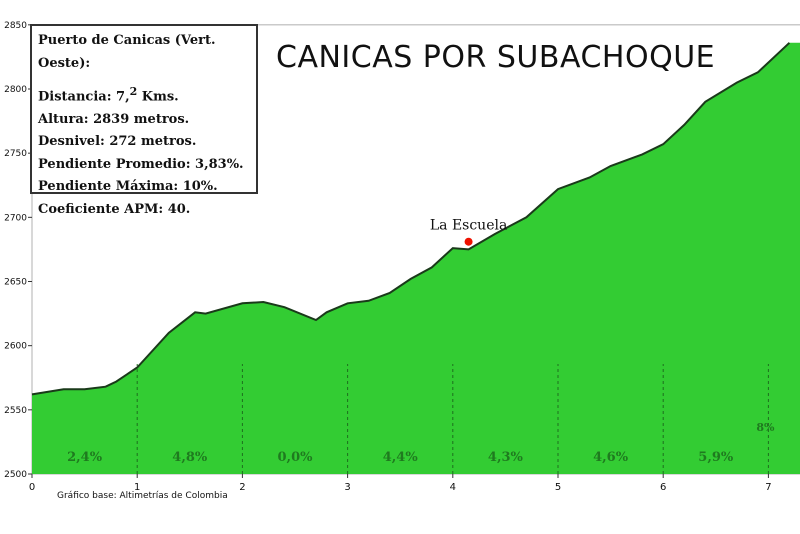 Image resolution: width=800 pixels, height=534 pixels. Describe the element at coordinates (133, 91) in the screenshot. I see `distance-decimal: 2` at that location.